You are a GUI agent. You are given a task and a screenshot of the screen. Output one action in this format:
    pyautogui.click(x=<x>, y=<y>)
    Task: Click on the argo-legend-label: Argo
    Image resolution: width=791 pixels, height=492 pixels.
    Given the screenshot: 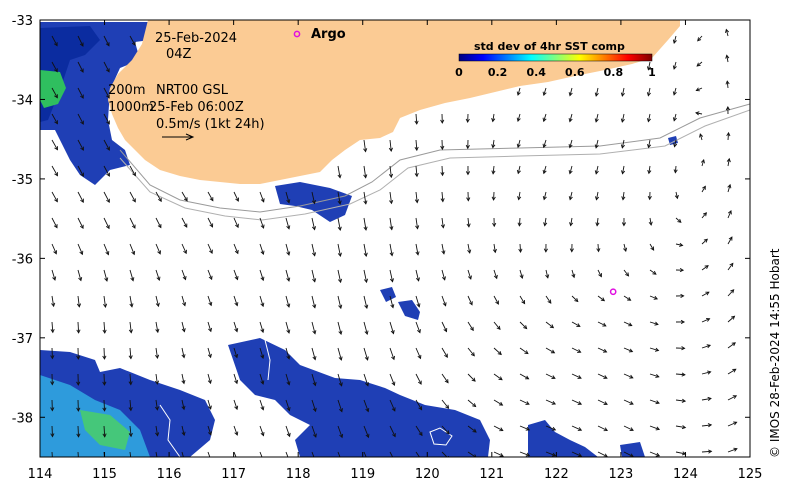 What is the action you would take?
    pyautogui.click(x=328, y=34)
    